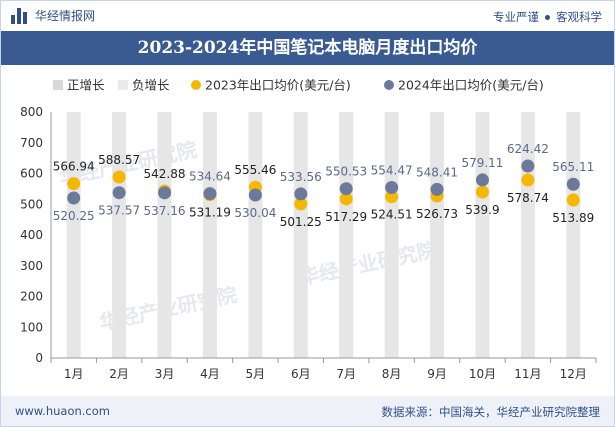  I want to click on footer-website: www.huaon.com, so click(62, 411).